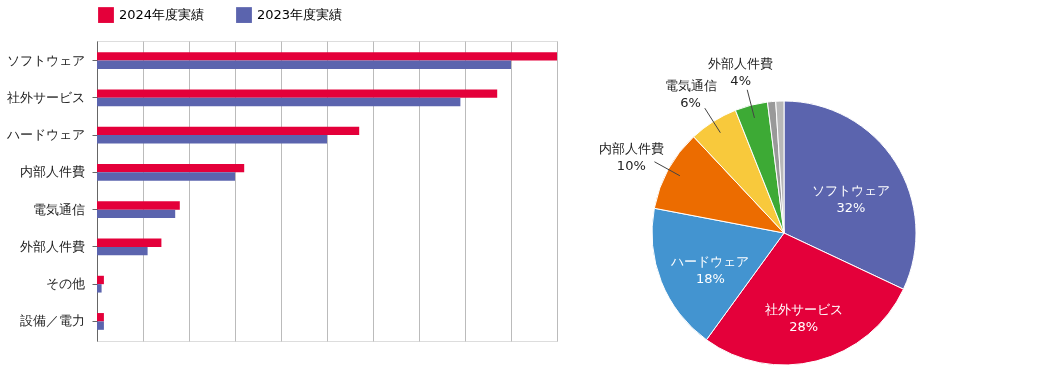 Image resolution: width=1040 pixels, height=382 pixels. What do you see at coordinates (690, 102) in the screenshot?
I see `data-label: 6%` at bounding box center [690, 102].